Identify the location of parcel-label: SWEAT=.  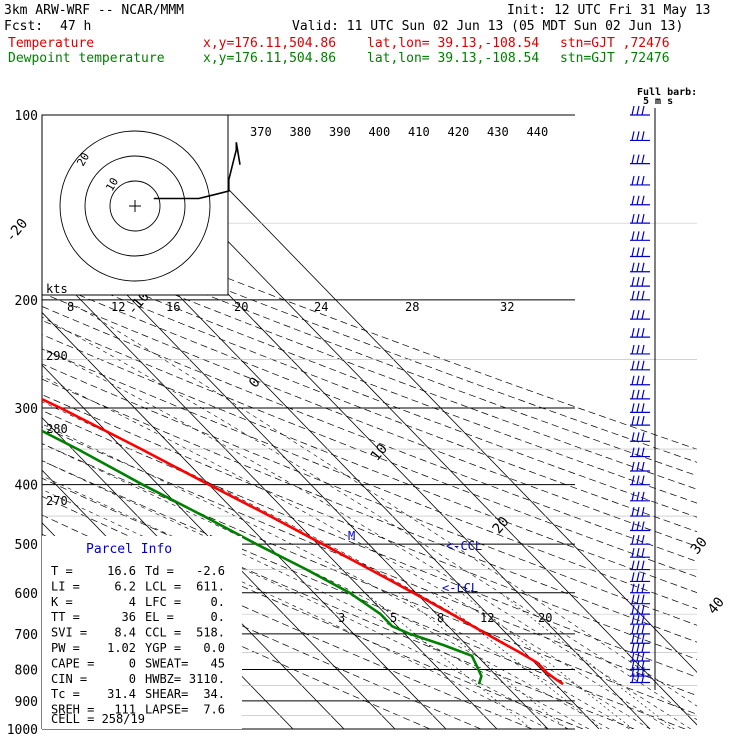
(166, 663).